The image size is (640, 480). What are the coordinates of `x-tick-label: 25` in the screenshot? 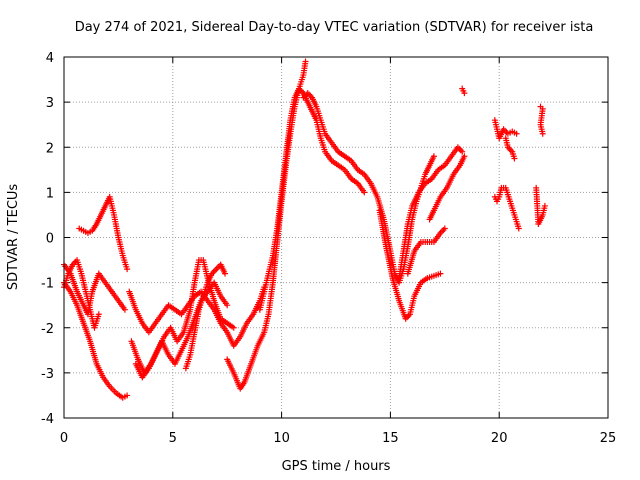 It's located at (608, 438).